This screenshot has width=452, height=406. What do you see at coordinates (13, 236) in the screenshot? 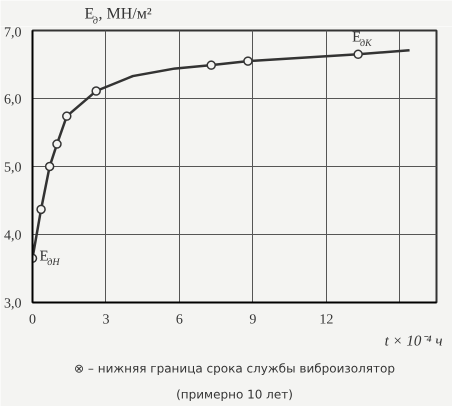
I see `y-tick-label: 4,0` at bounding box center [13, 236].